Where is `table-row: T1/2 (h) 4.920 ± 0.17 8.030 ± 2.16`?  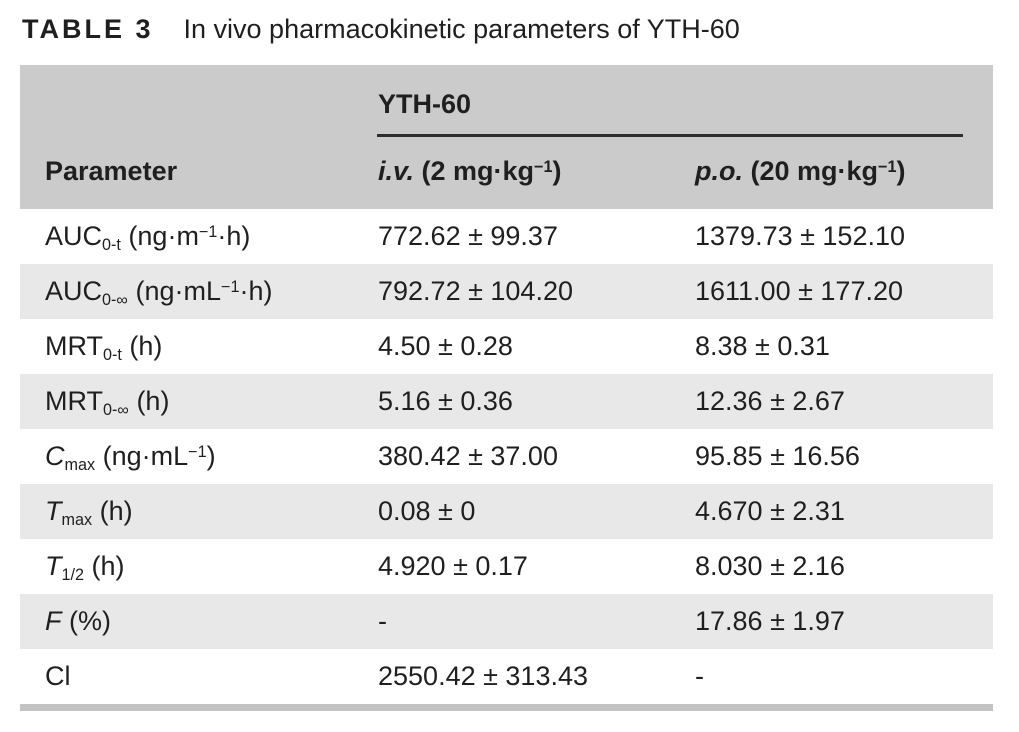 table-row: T1/2 (h) 4.920 ± 0.17 8.030 ± 2.16 is located at coordinates (506, 566).